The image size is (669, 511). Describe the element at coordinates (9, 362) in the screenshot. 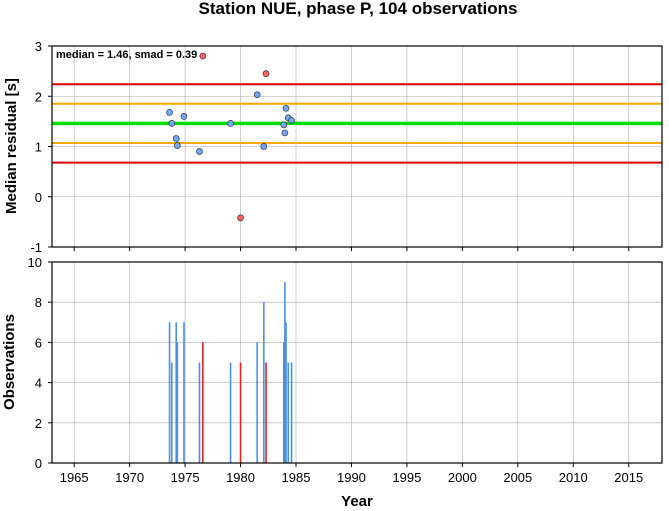

I see `observations-y-label: Observations` at that location.